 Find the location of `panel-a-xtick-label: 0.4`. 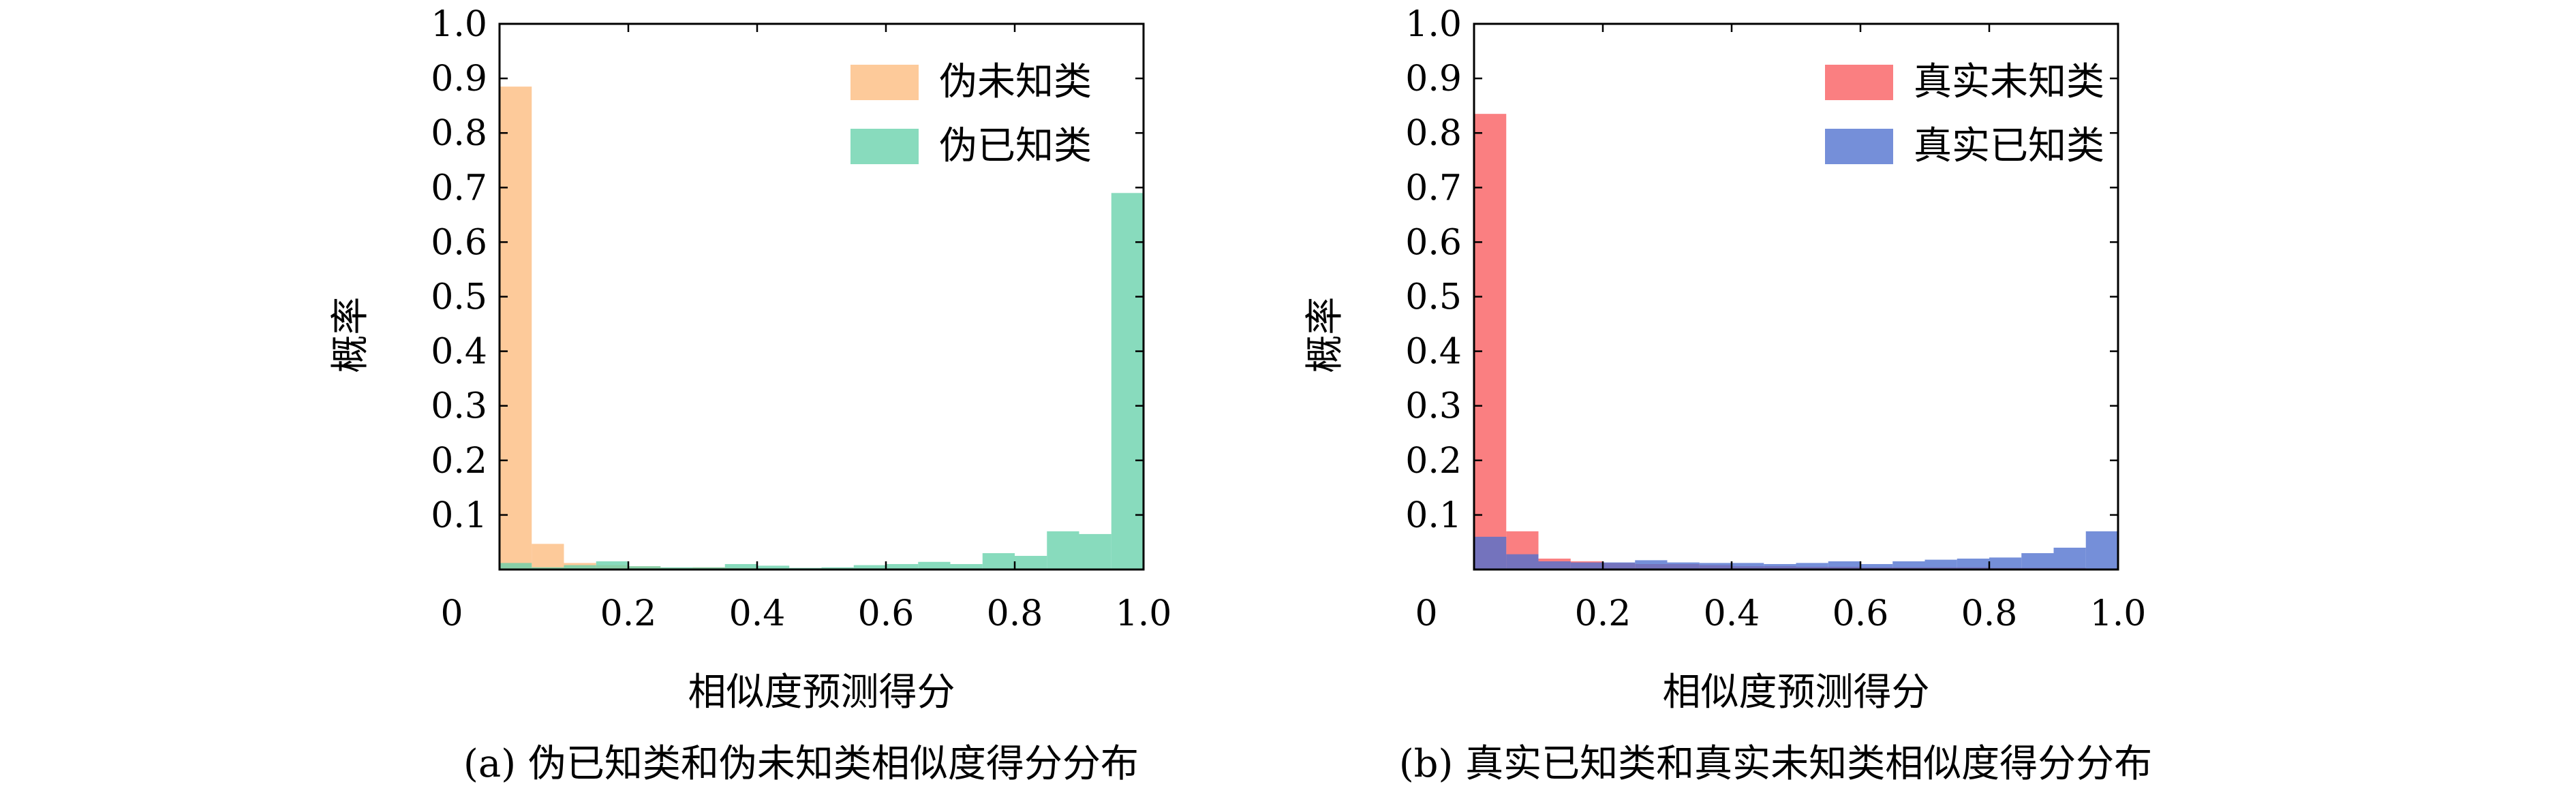

panel-a-xtick-label: 0.4 is located at coordinates (757, 613).